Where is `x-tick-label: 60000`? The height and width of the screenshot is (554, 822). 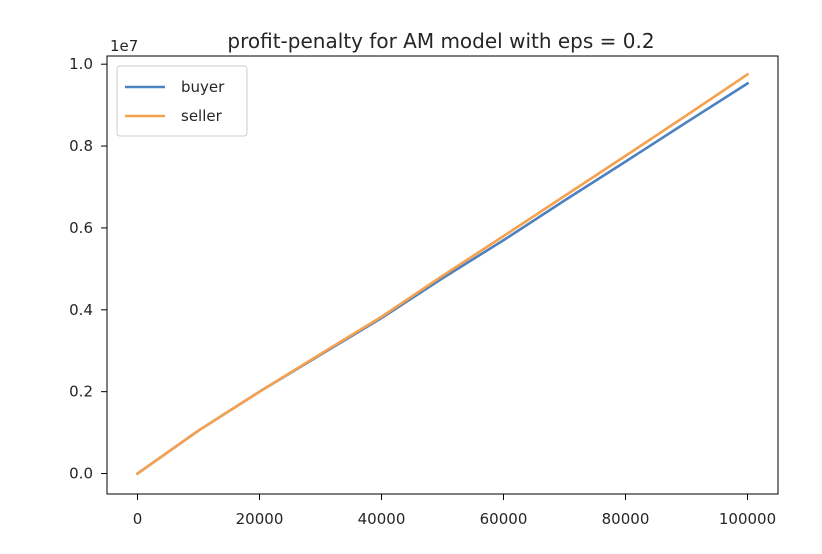
x-tick-label: 60000 is located at coordinates (504, 519).